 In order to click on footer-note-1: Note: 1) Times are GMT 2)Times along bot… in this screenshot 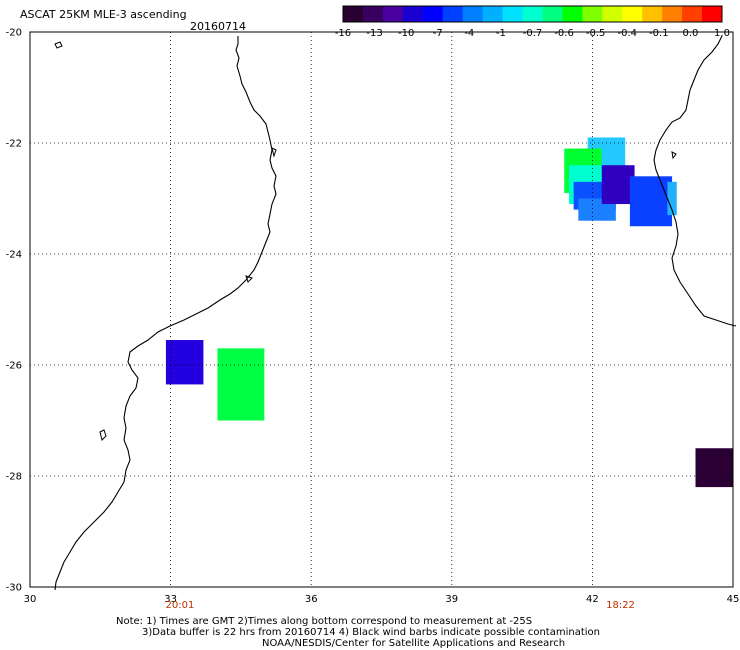, I will do `click(324, 621)`.